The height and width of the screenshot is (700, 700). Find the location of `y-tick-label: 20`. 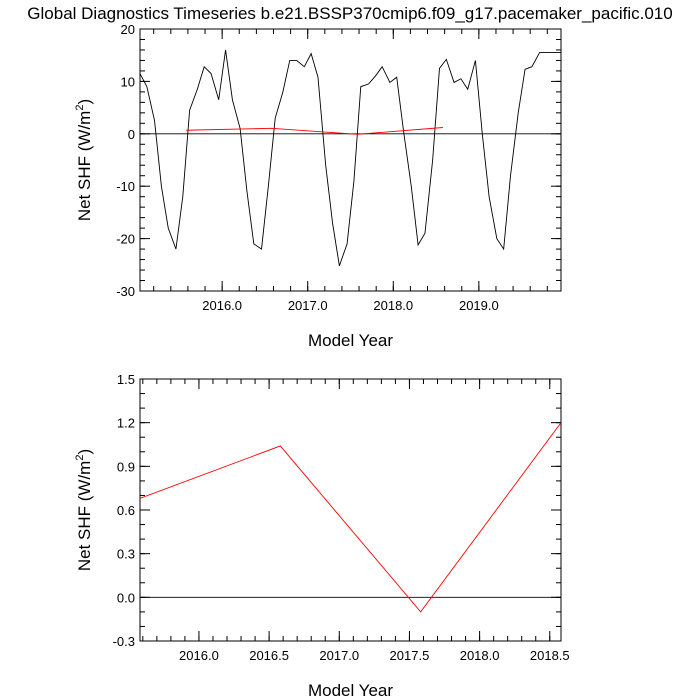

y-tick-label: 20 is located at coordinates (128, 29).